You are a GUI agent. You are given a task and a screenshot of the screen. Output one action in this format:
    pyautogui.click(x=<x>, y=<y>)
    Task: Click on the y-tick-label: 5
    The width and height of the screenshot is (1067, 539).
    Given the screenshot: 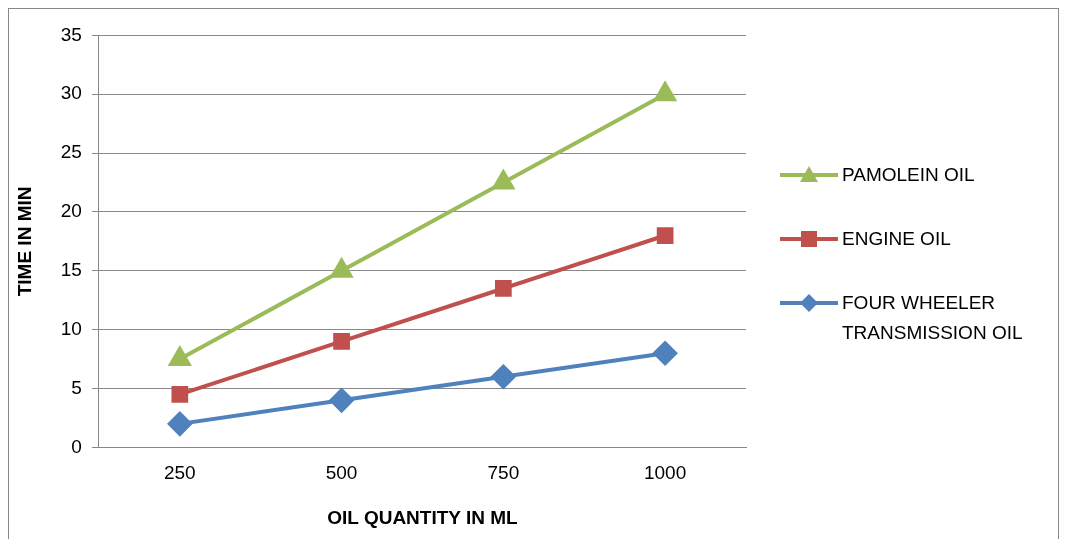 What is the action you would take?
    pyautogui.click(x=76, y=387)
    